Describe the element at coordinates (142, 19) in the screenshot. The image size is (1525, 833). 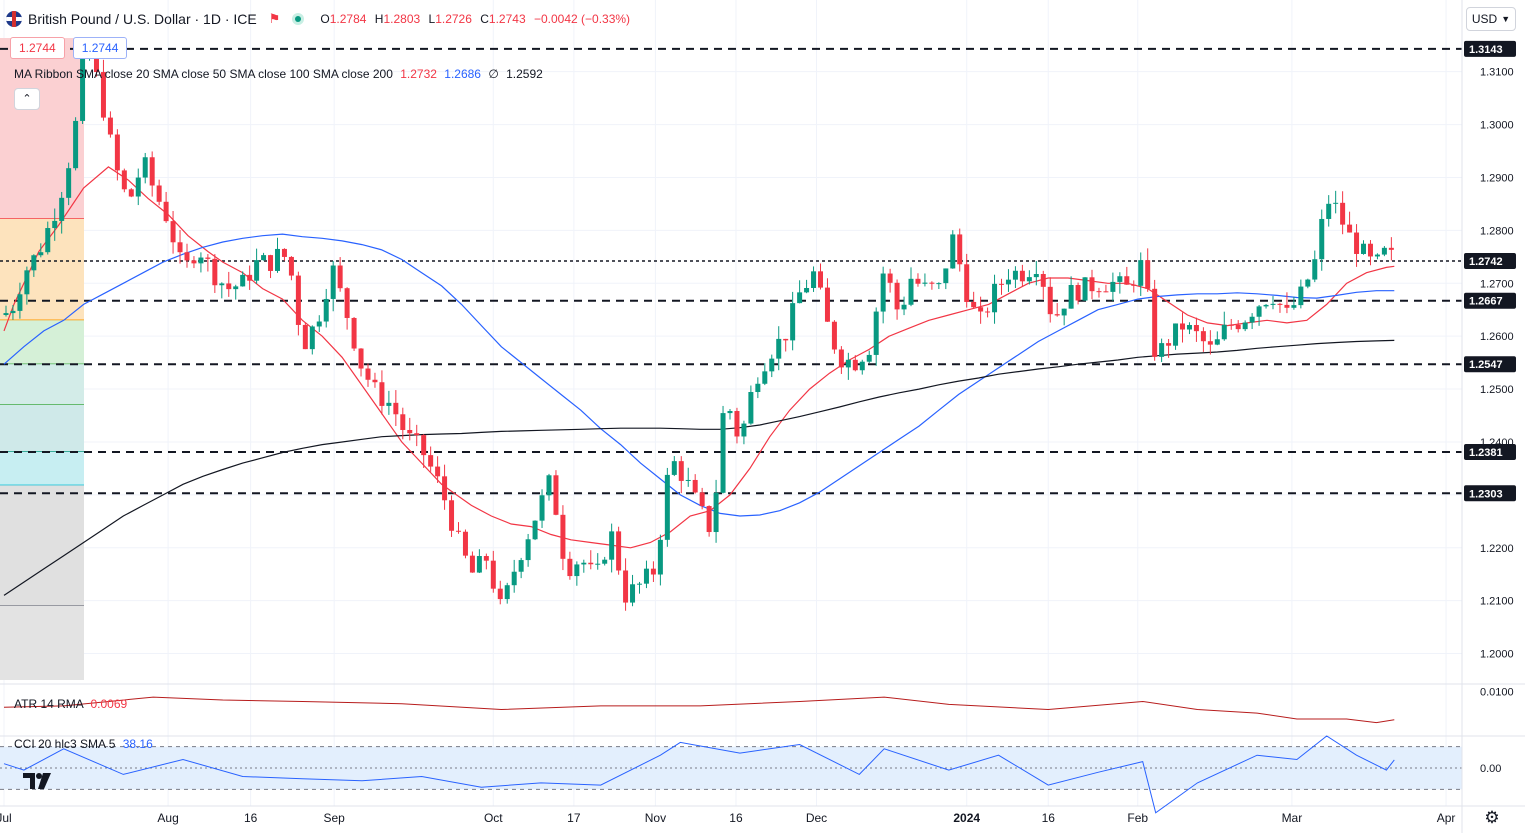
I see `symbol-title: British Pound / U.S. Dollar · 1D · ICE` at that location.